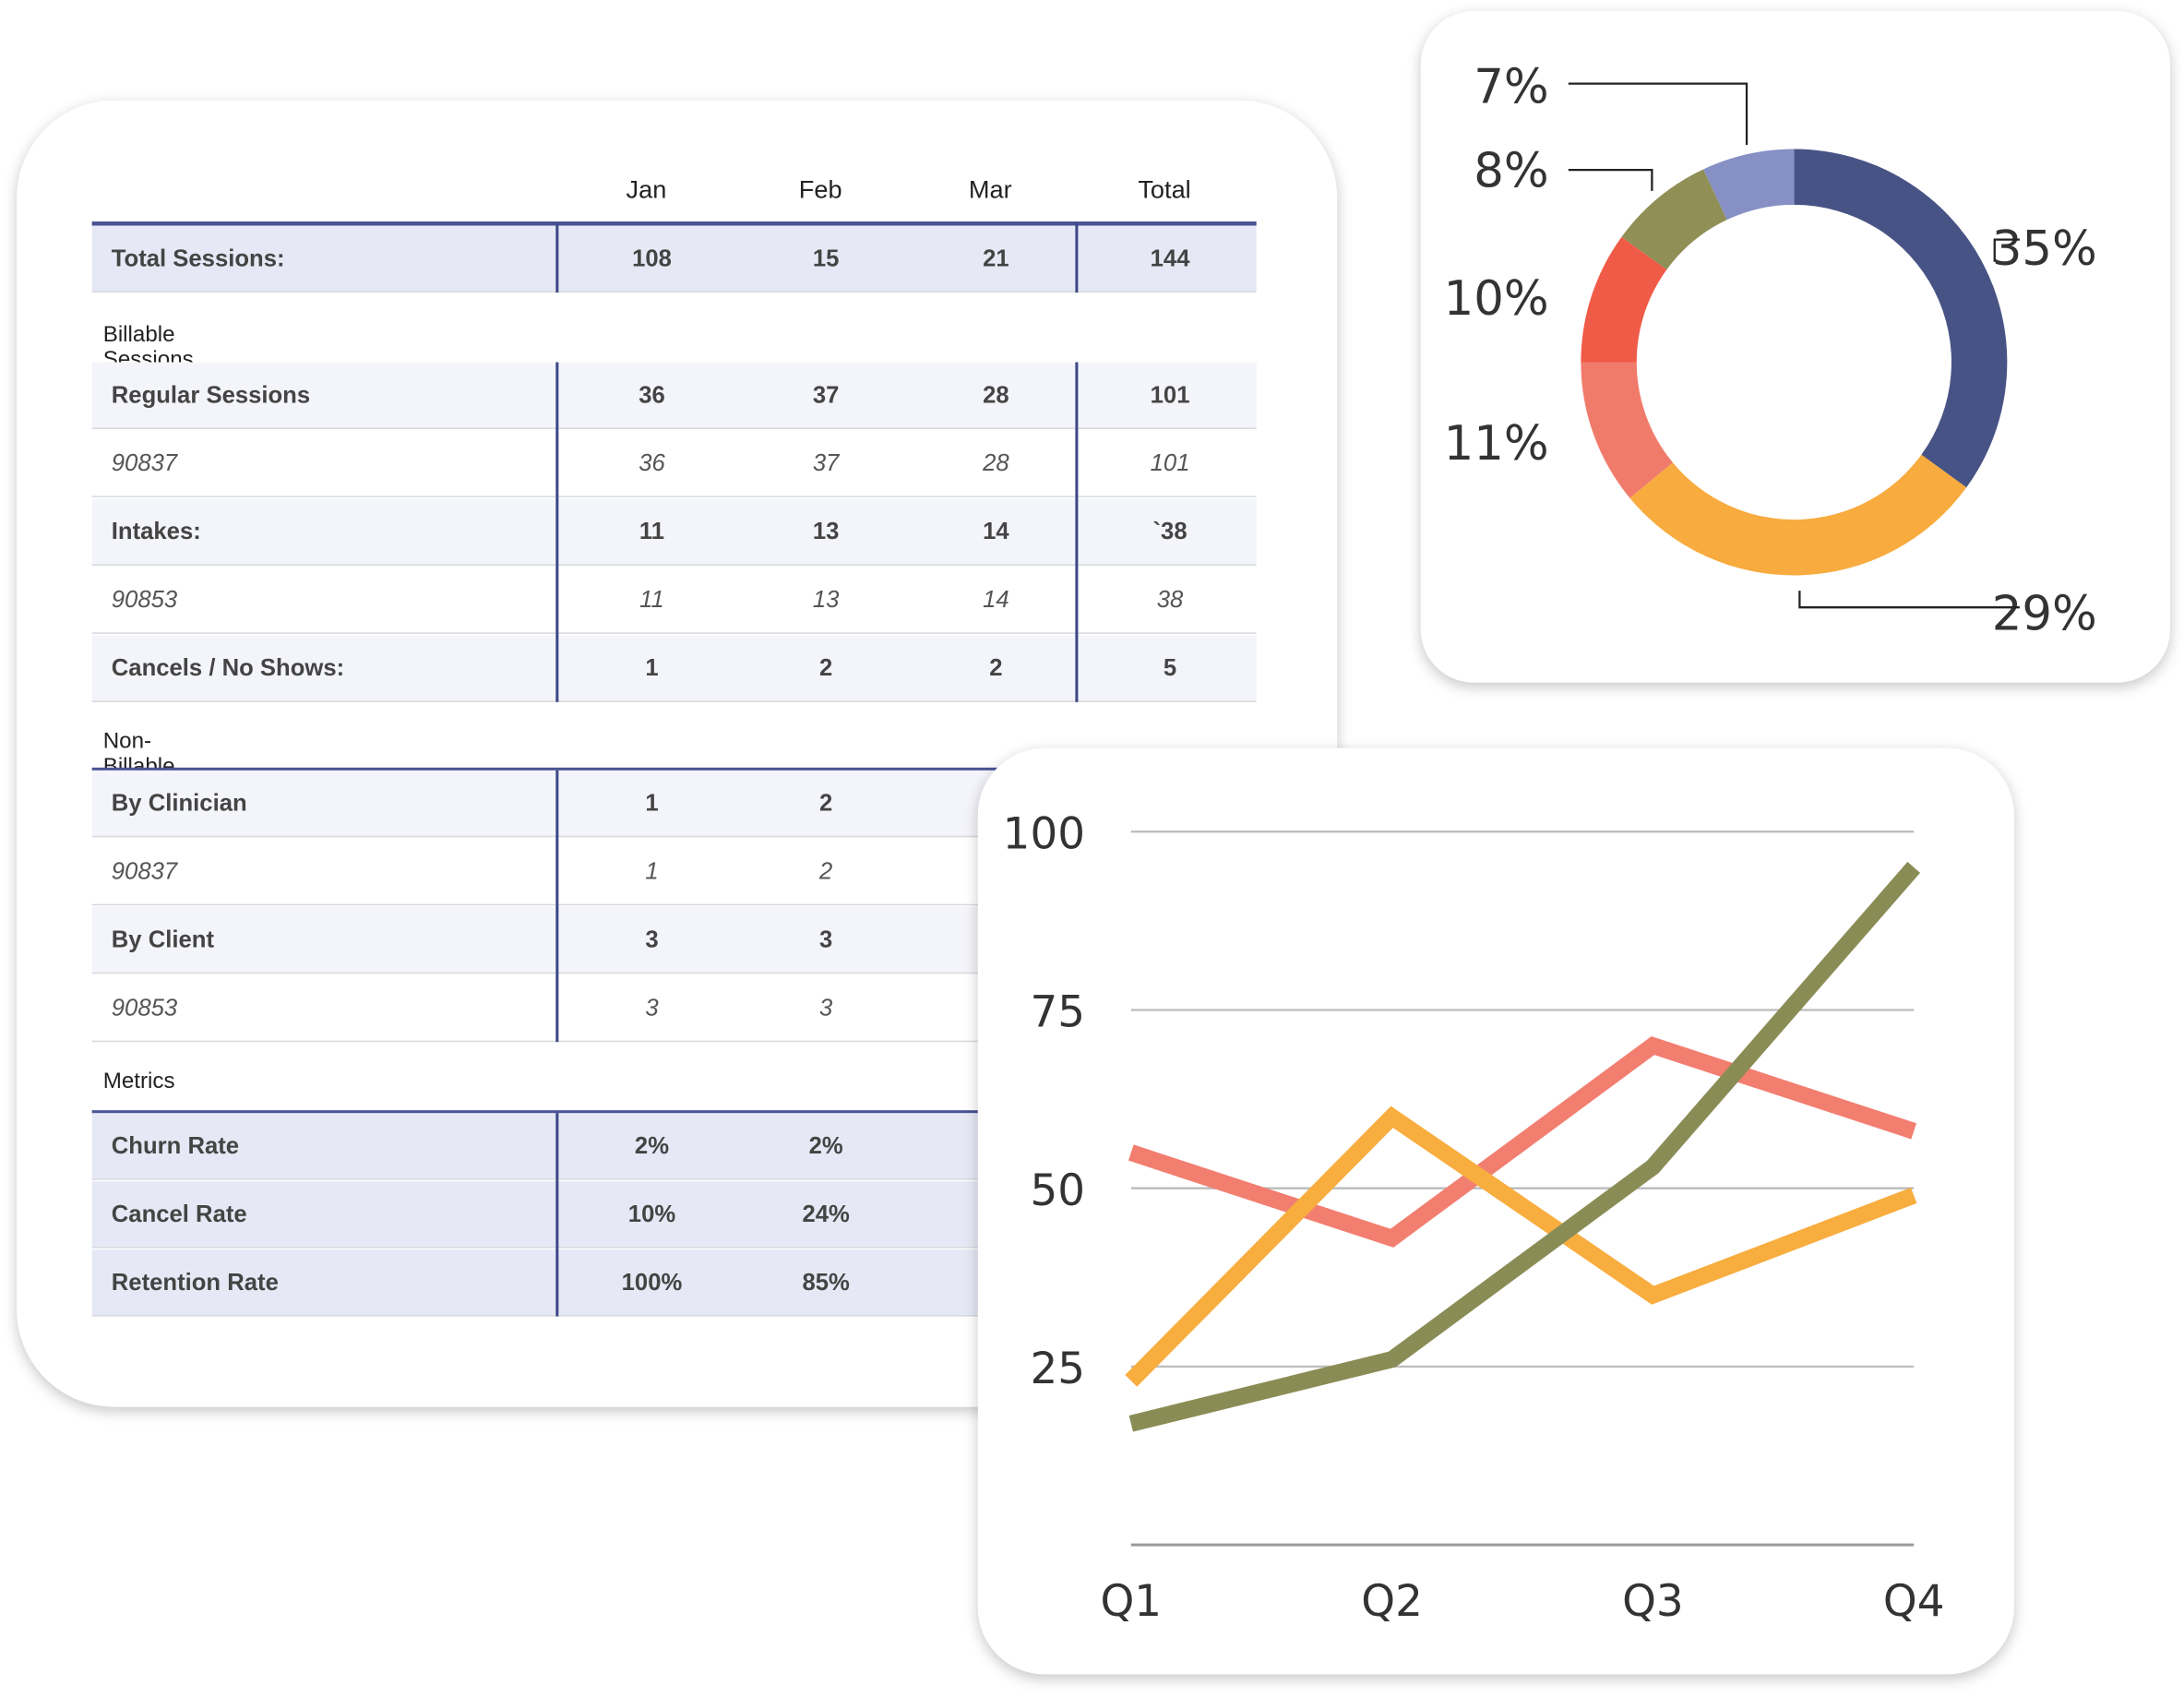  What do you see at coordinates (674, 259) in the screenshot?
I see `total-sessions-row: Total Sessions: 108 15 21 144` at bounding box center [674, 259].